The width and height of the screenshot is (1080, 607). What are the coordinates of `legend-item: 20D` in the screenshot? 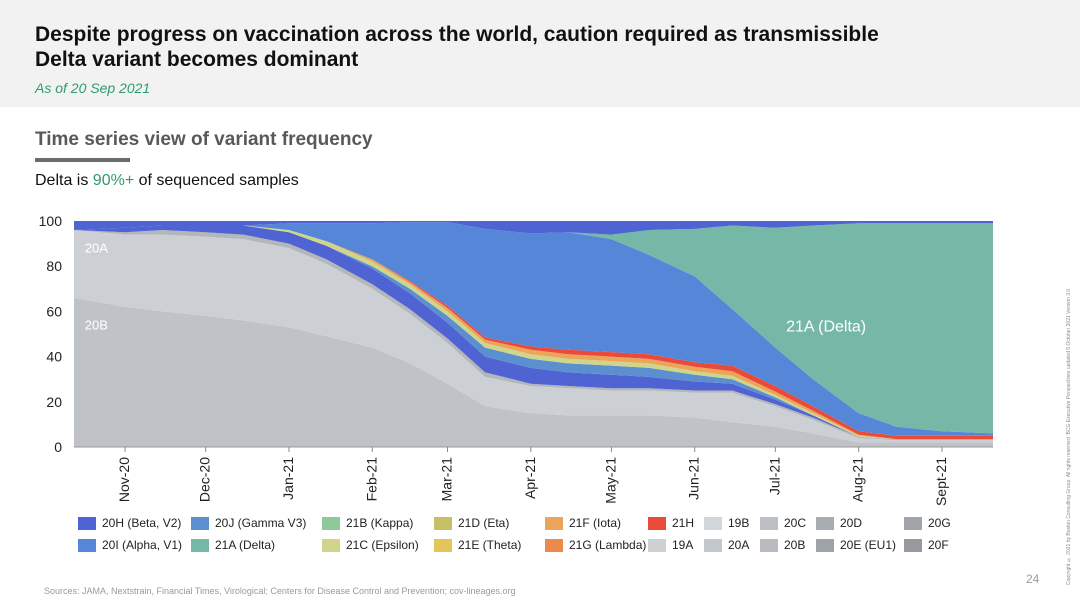 It's located at (839, 523).